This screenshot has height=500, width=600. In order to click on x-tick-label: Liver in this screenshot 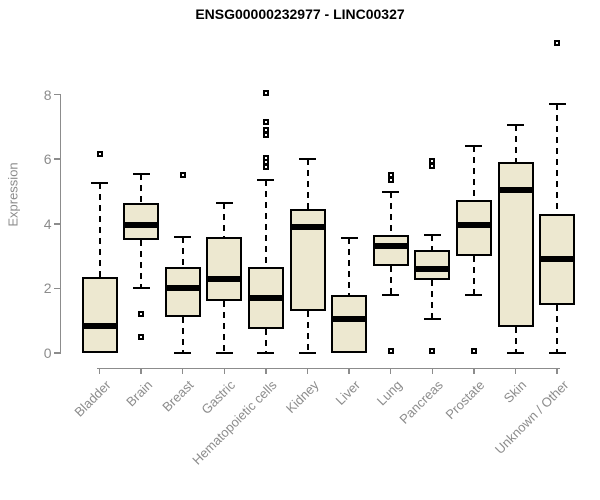, I will do `click(348, 392)`.